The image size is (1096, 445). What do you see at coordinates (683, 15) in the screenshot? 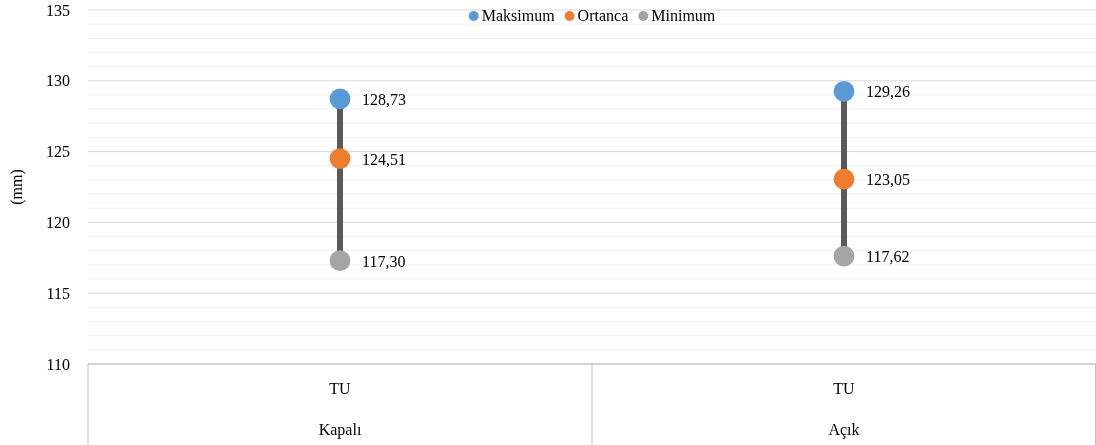
I see `legend-label: Minimum` at bounding box center [683, 15].